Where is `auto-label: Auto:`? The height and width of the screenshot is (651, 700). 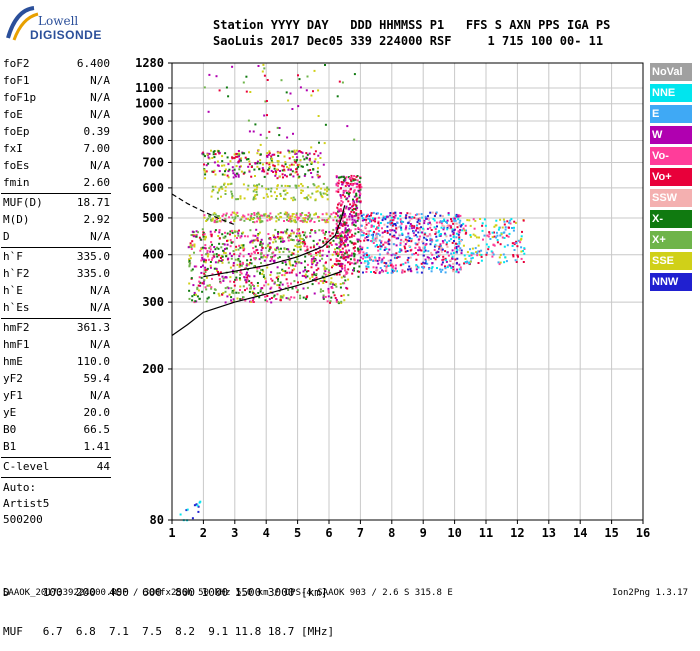 auto-label: Auto: is located at coordinates (20, 487).